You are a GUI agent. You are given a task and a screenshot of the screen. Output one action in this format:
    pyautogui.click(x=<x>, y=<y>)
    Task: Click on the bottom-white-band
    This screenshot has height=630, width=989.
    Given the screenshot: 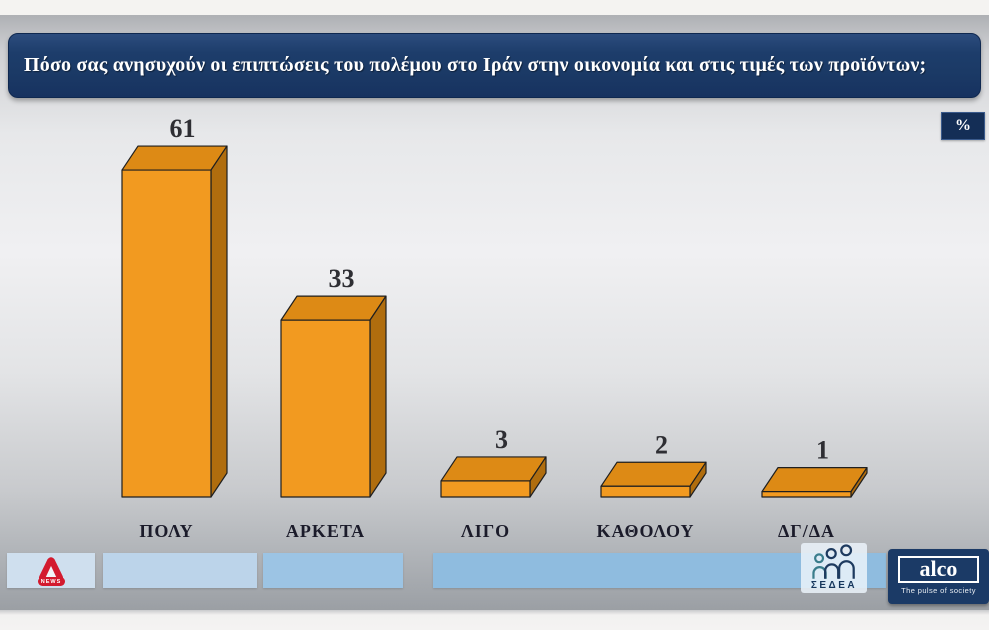 What is the action you would take?
    pyautogui.click(x=494, y=620)
    